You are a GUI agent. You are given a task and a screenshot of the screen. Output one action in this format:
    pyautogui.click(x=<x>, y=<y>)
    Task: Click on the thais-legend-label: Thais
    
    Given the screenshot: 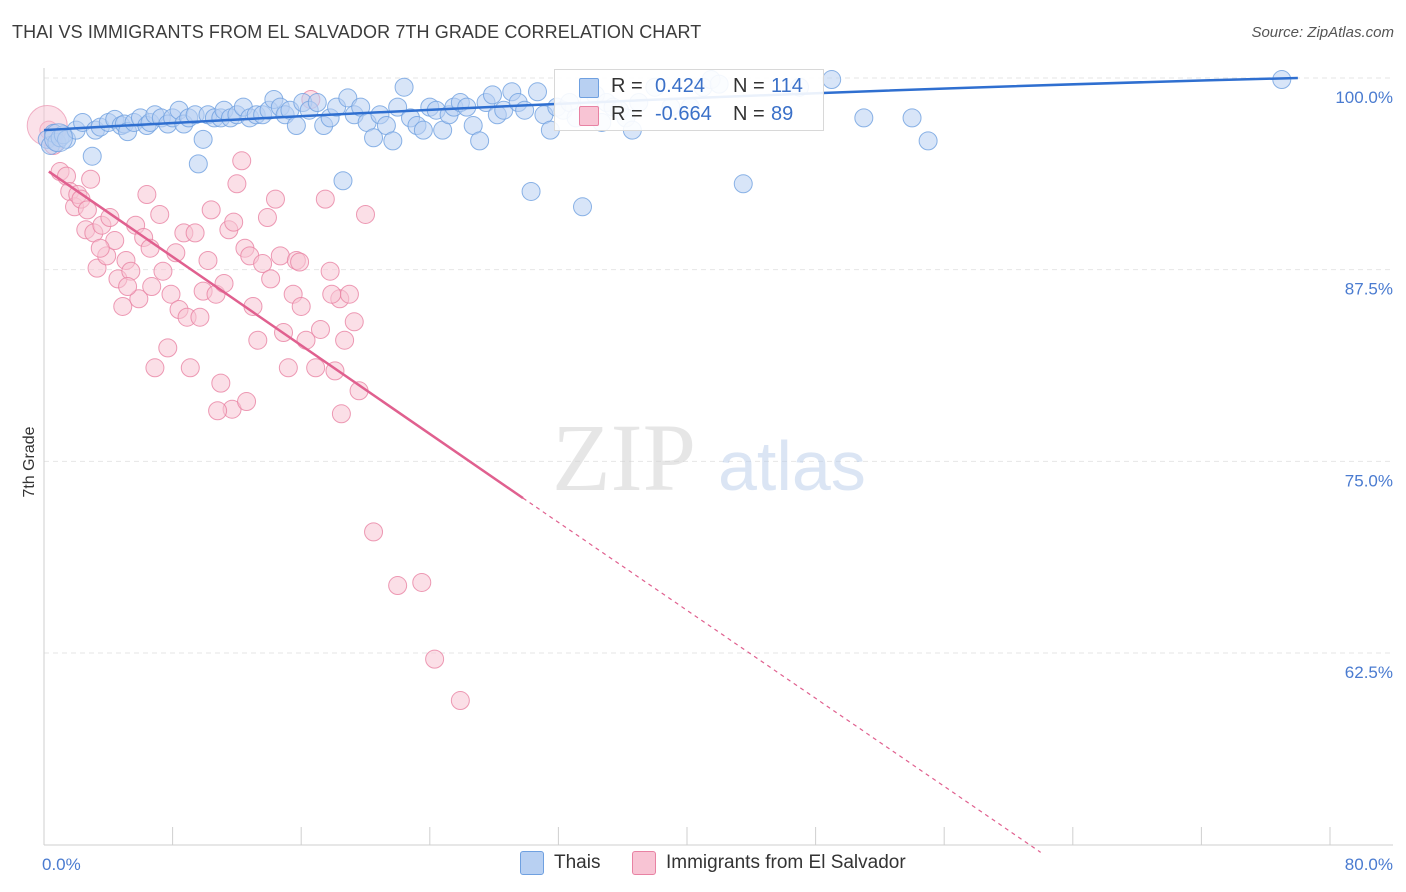 What is the action you would take?
    pyautogui.click(x=577, y=862)
    